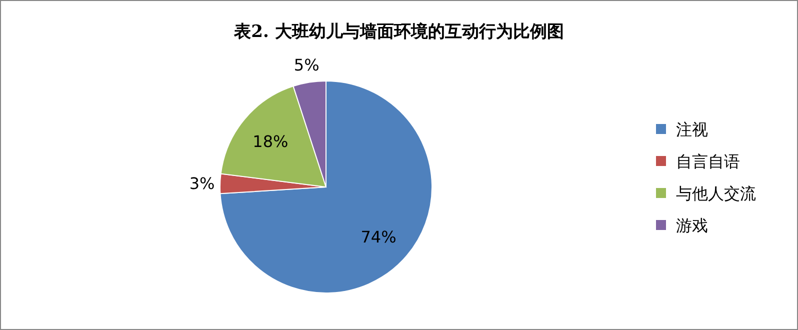  Describe the element at coordinates (716, 193) in the screenshot. I see `legend-label: 与他人交流` at that location.